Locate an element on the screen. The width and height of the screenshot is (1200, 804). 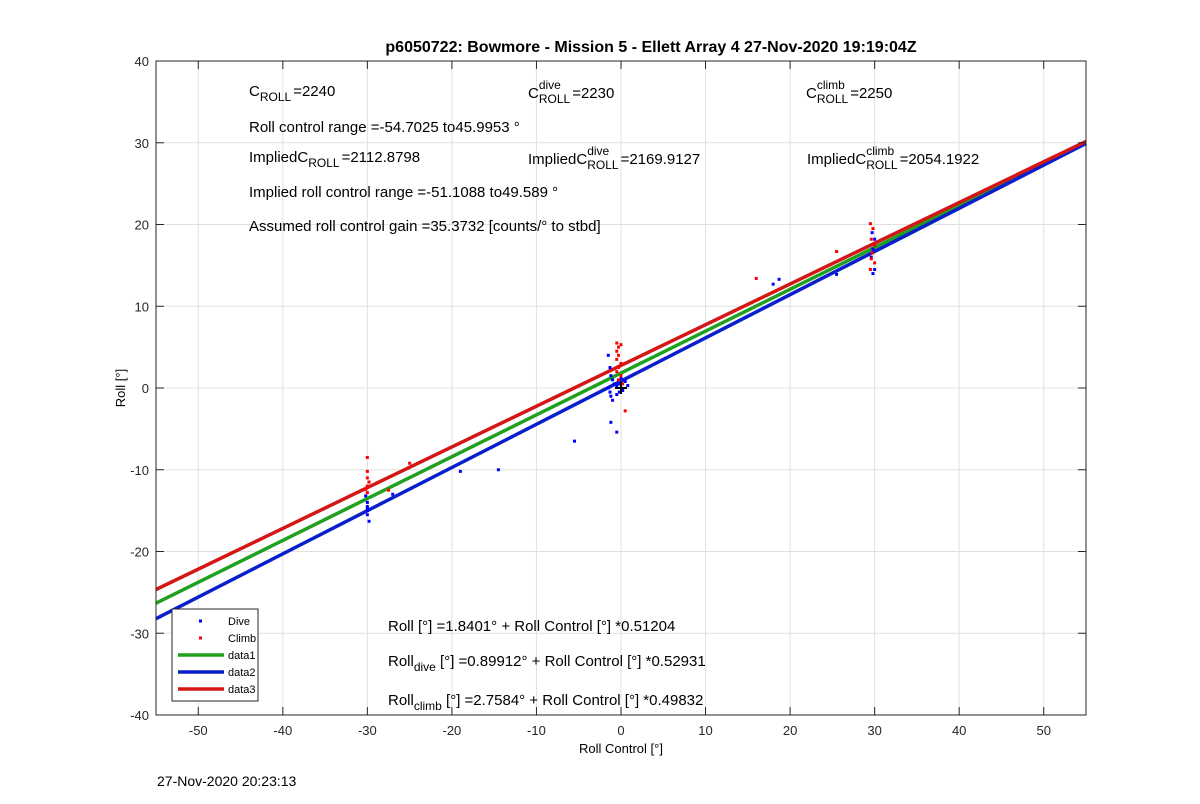
x-tick-label: 10 is located at coordinates (705, 730).